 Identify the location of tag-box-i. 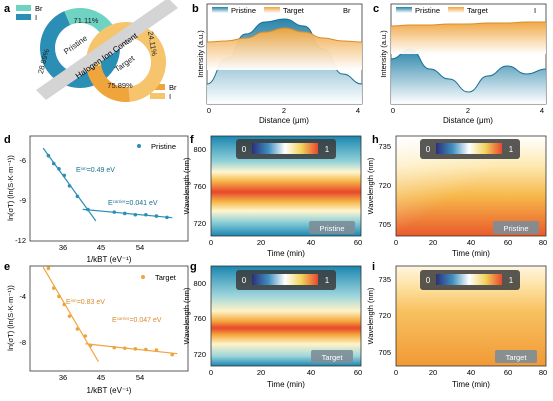
(516, 356).